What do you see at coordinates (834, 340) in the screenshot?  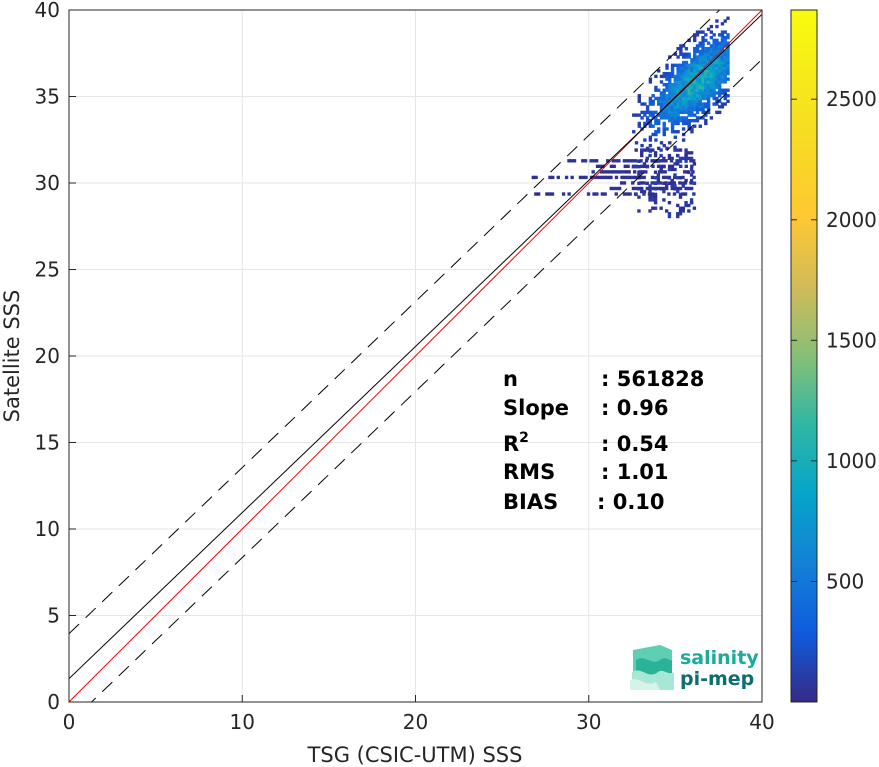 I see `colorbar-ticks: 500 1000 1500 2000 2500` at bounding box center [834, 340].